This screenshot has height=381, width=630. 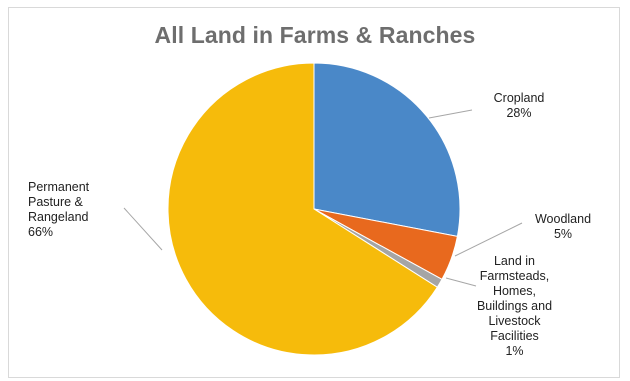 What do you see at coordinates (514, 336) in the screenshot?
I see `slice-label-line: Facilities` at bounding box center [514, 336].